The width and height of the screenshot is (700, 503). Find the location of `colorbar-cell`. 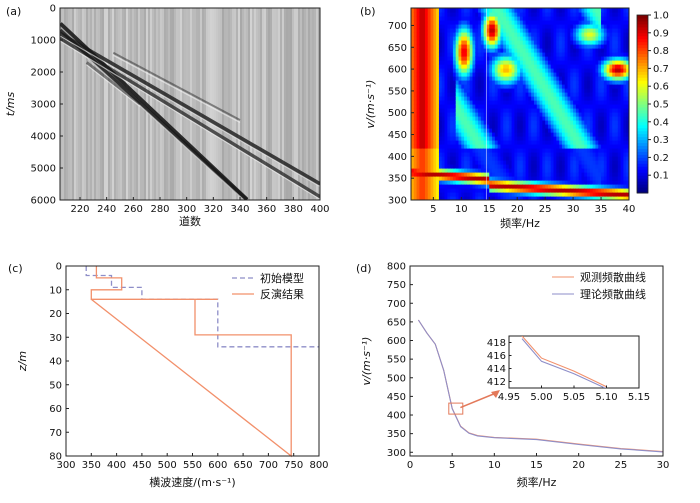

colorbar-cell is located at coordinates (642, 67).